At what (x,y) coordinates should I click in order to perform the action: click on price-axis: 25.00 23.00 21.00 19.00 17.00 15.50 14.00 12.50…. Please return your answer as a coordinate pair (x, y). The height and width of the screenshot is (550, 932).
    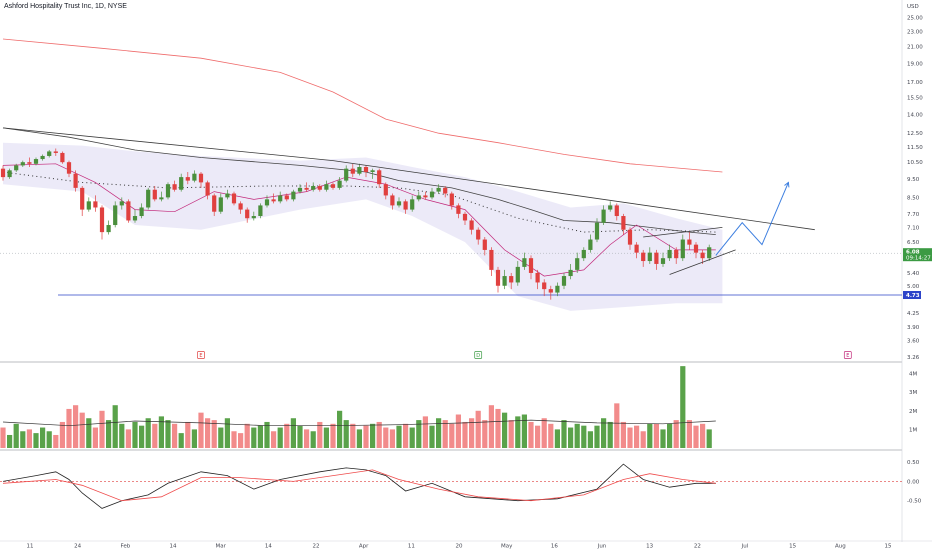
    Looking at the image, I should click on (915, 260).